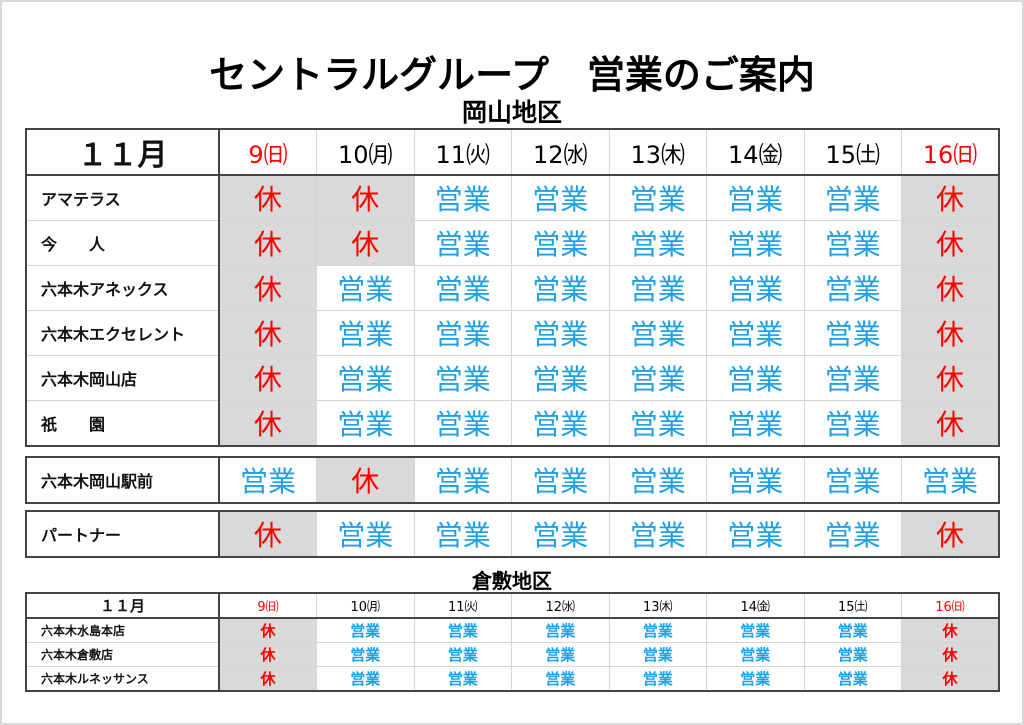  I want to click on region-title-okayama: 岡山地区, so click(511, 112).